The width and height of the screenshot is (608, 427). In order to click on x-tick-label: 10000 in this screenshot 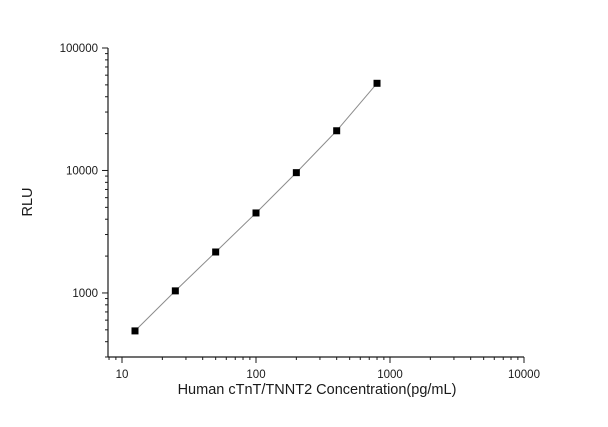, I will do `click(524, 375)`.